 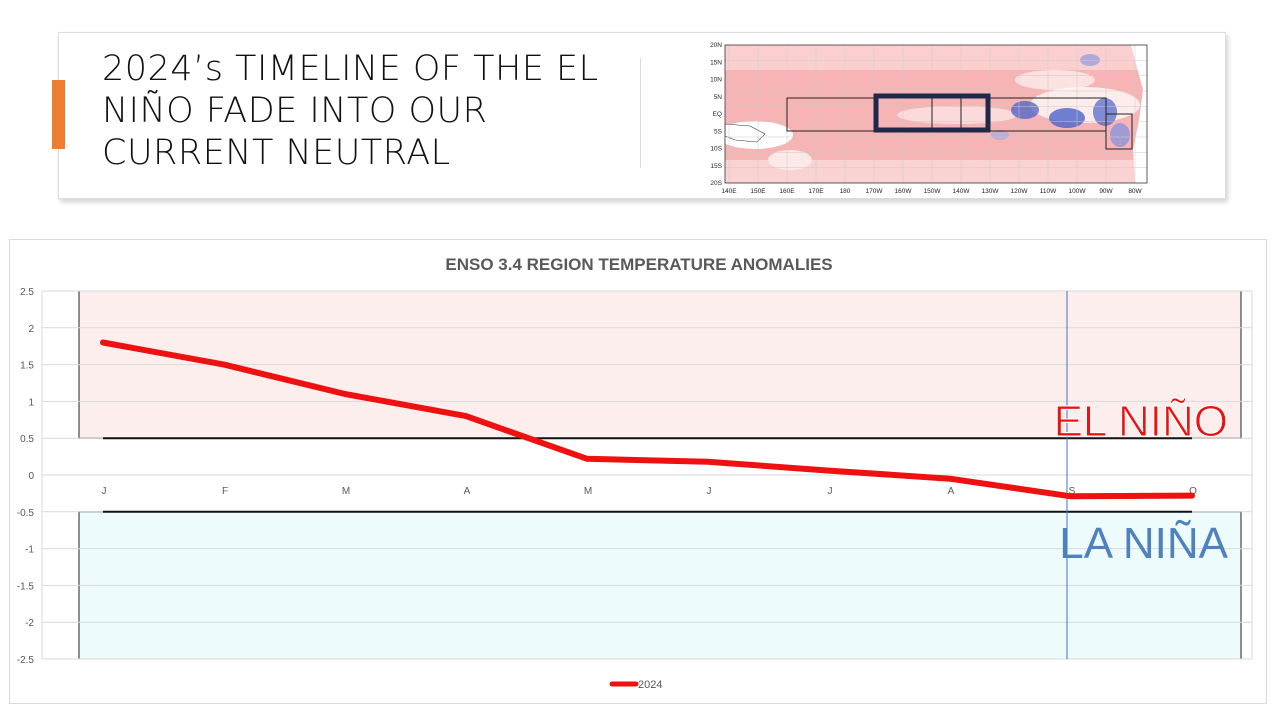 I want to click on x-category-label: S, so click(x=1072, y=491).